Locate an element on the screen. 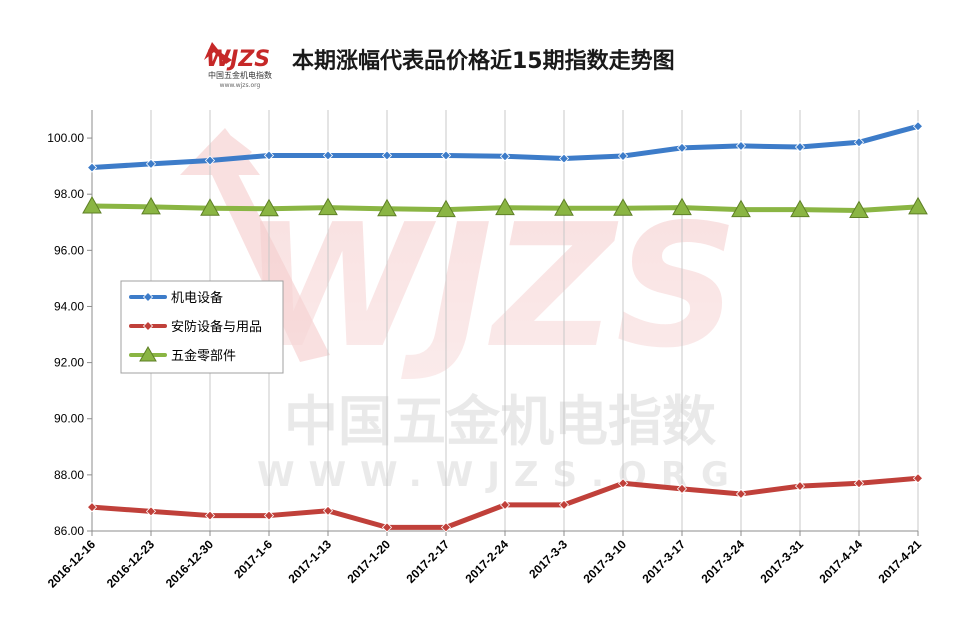  y-tick-label: 94.00 is located at coordinates (69, 306).